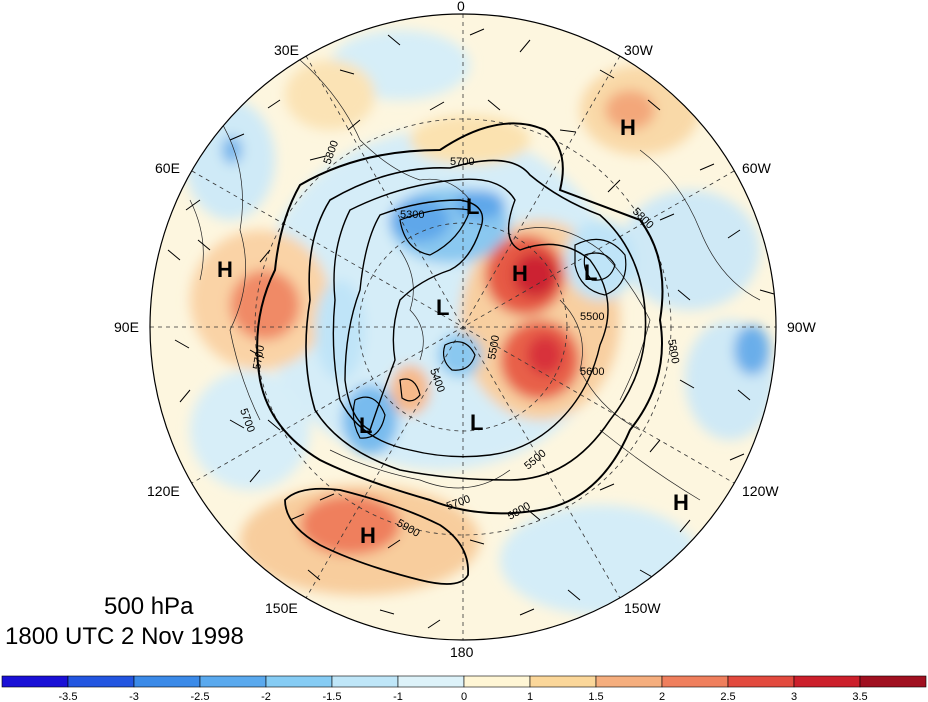  I want to click on longitude-label: 90E, so click(126, 327).